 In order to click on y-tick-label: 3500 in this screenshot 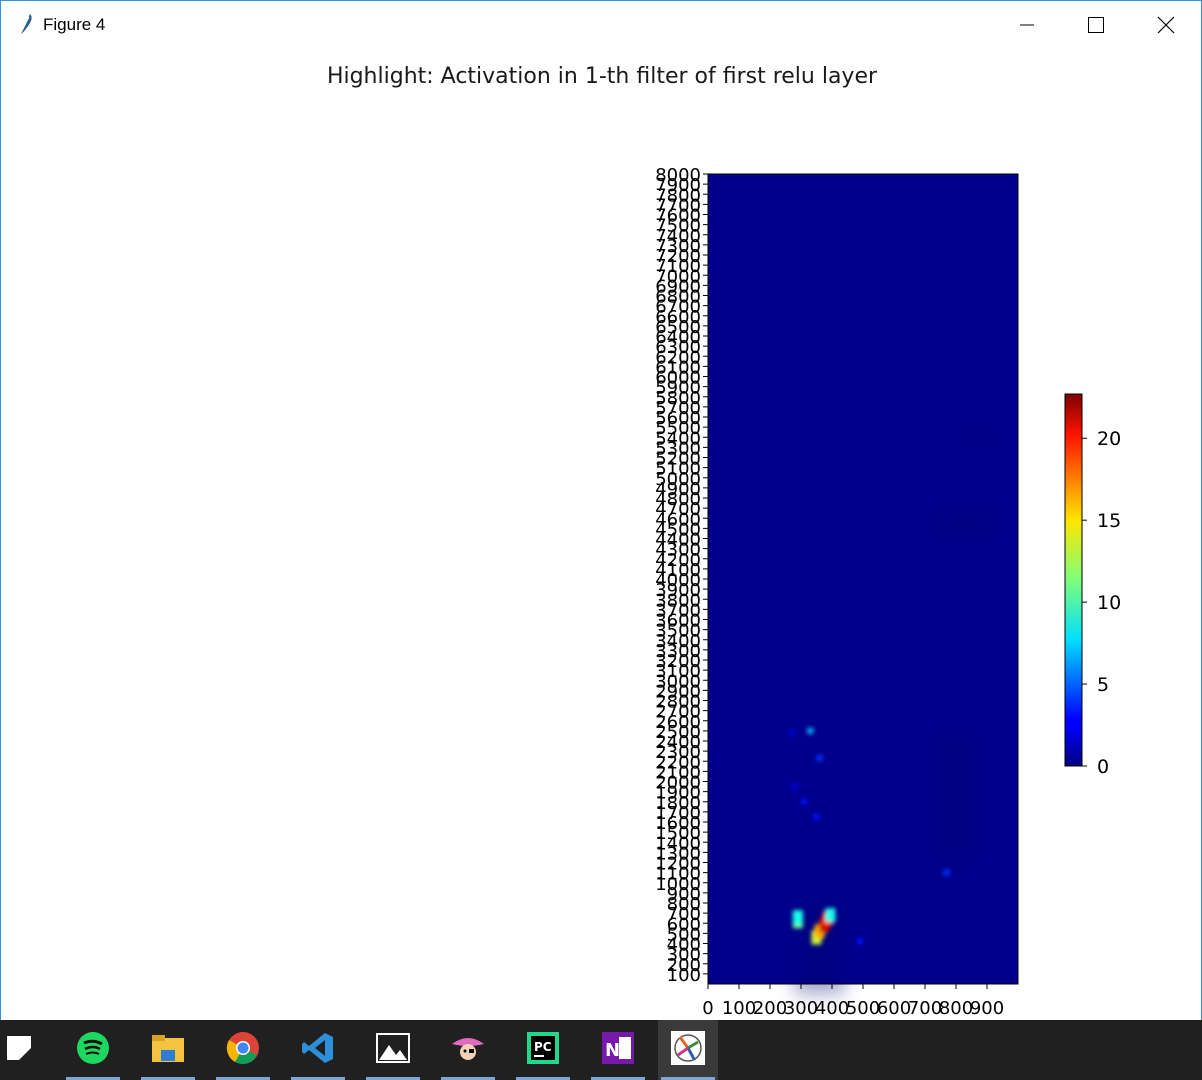, I will do `click(678, 631)`.